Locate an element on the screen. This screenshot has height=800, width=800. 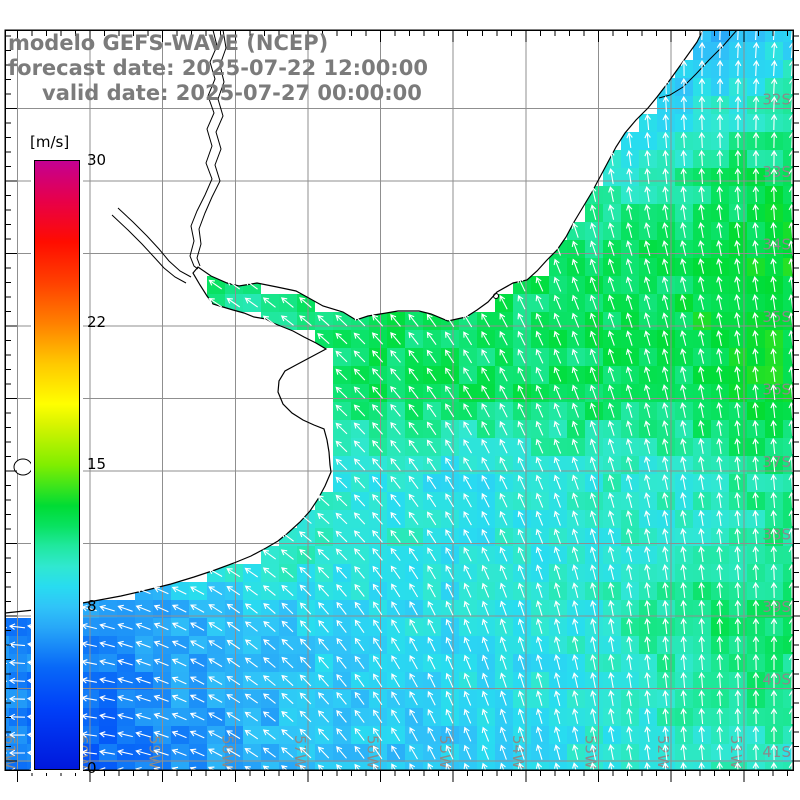
lon-tick-label: 57W is located at coordinates (300, 752).